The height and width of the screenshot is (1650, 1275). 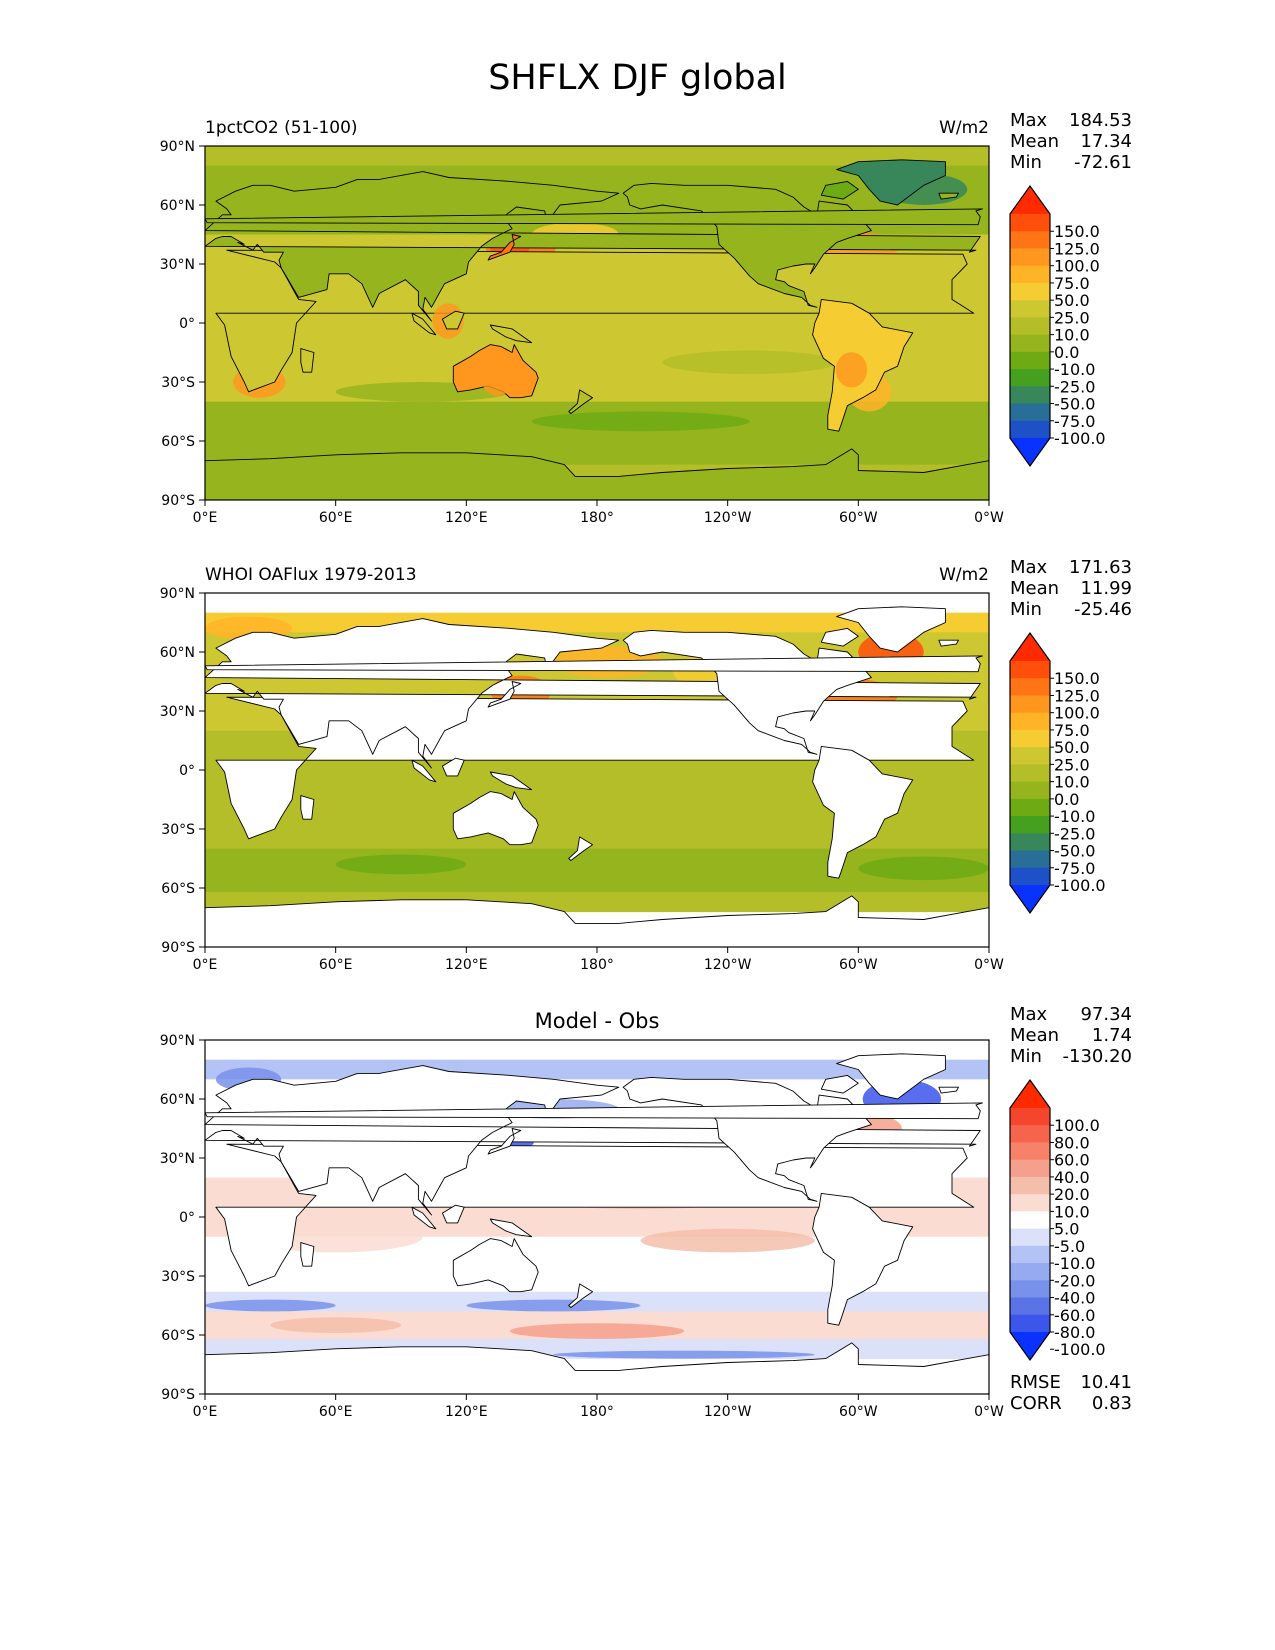 I want to click on stat-label: Mean, so click(x=1035, y=588).